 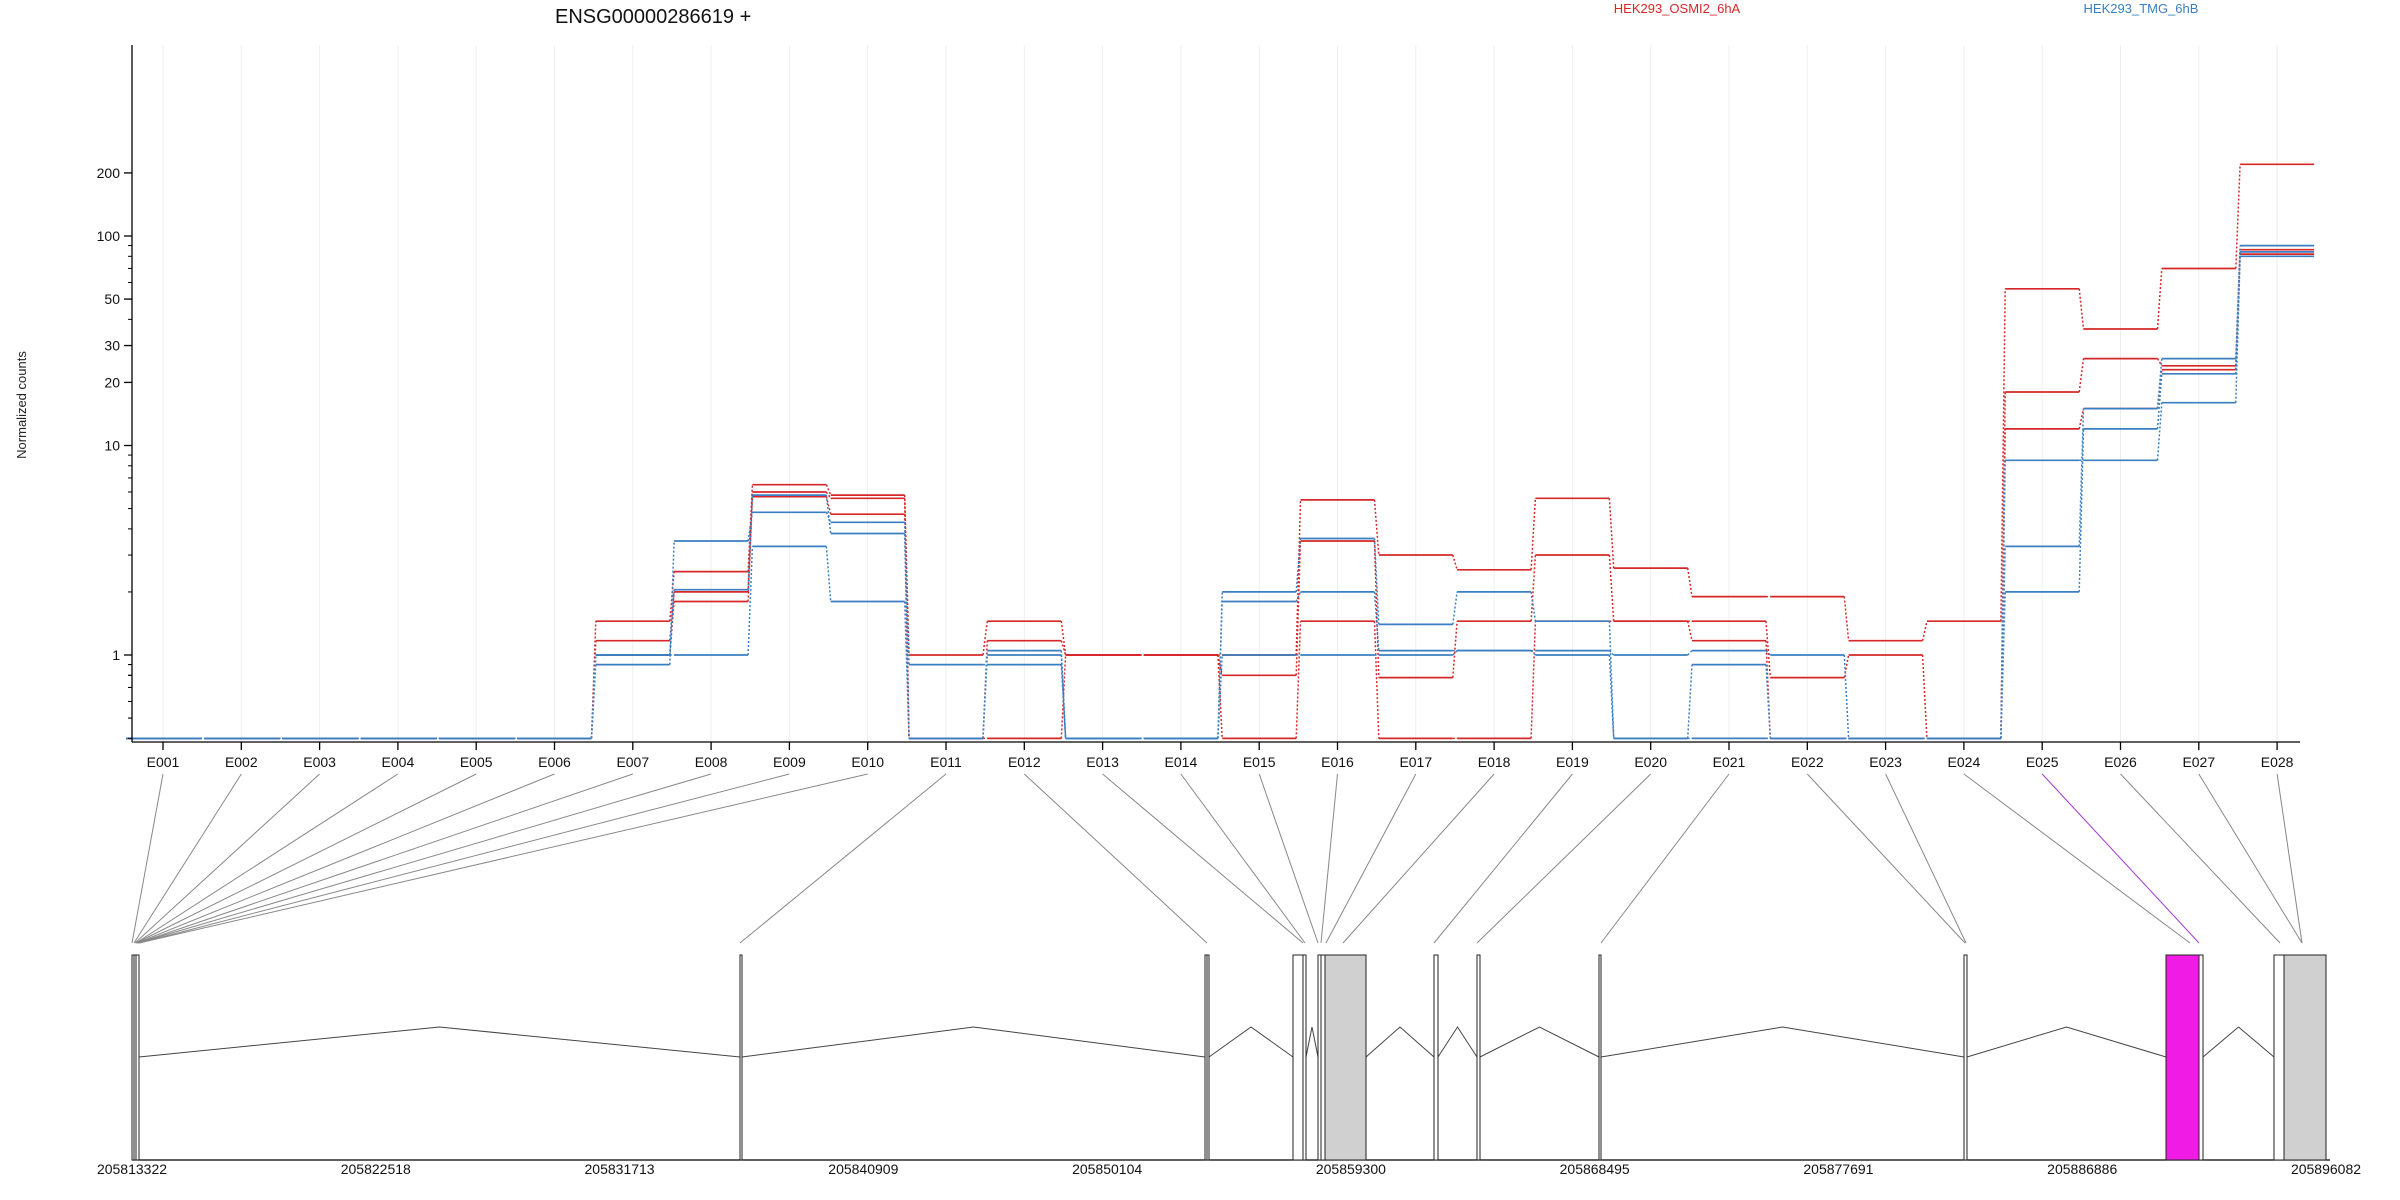 I want to click on x-tick-label-e018: E018, so click(x=1494, y=762).